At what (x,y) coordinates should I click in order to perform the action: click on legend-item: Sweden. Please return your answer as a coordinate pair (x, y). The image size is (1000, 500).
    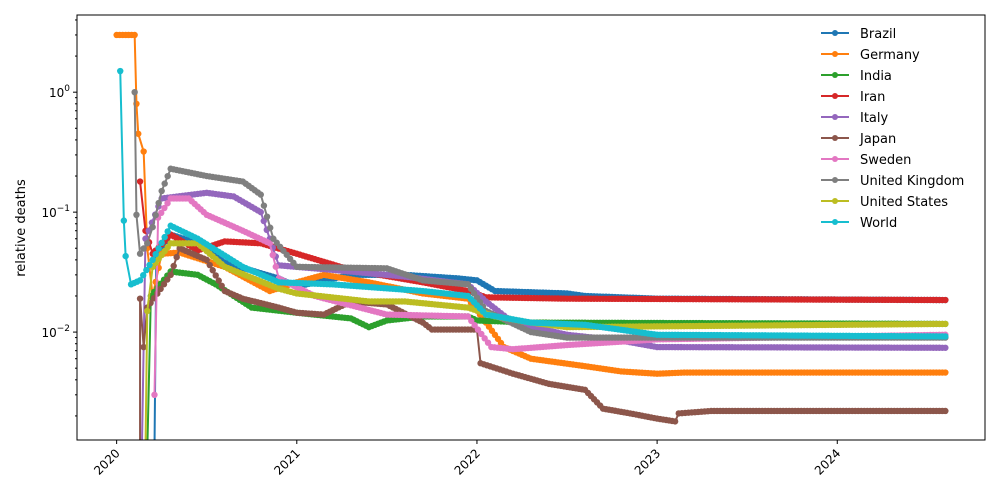
    Looking at the image, I should click on (866, 160).